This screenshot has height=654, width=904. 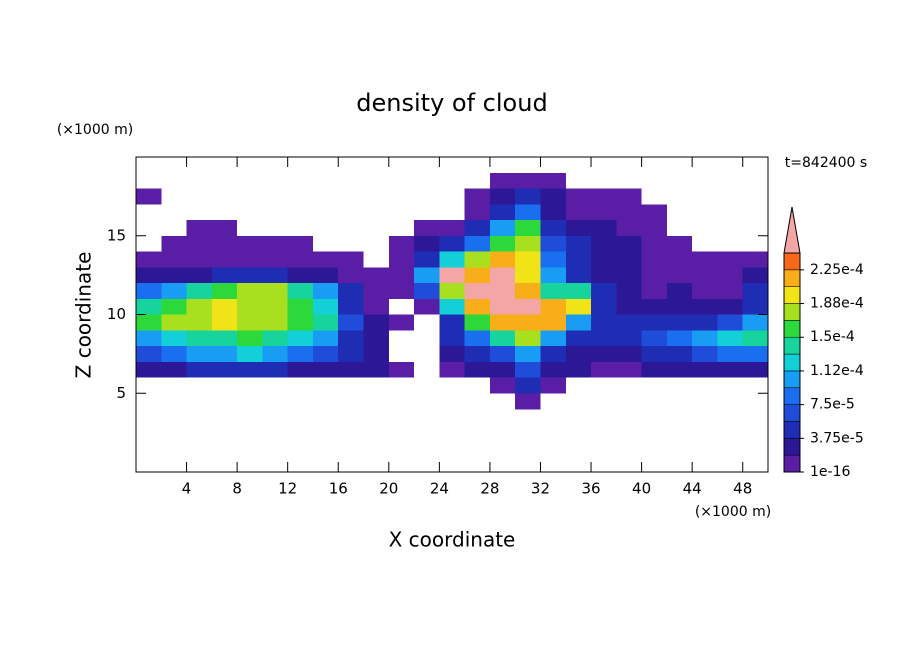 I want to click on x-tick-label: 16, so click(x=338, y=489).